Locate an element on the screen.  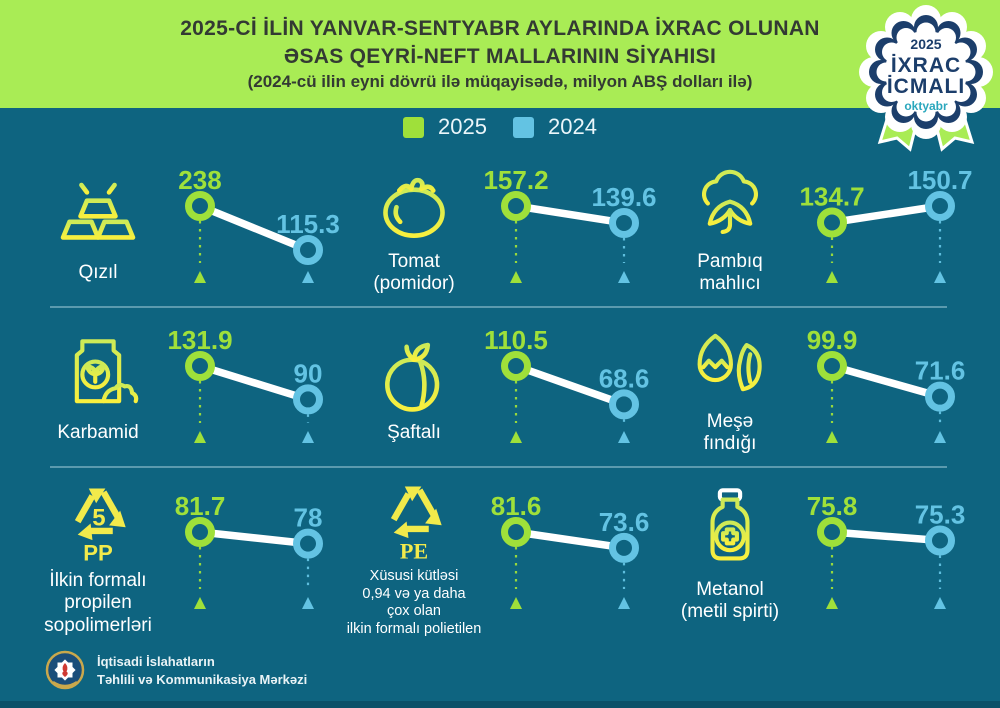
recycling-pe-icon: PE is located at coordinates (416, 524).